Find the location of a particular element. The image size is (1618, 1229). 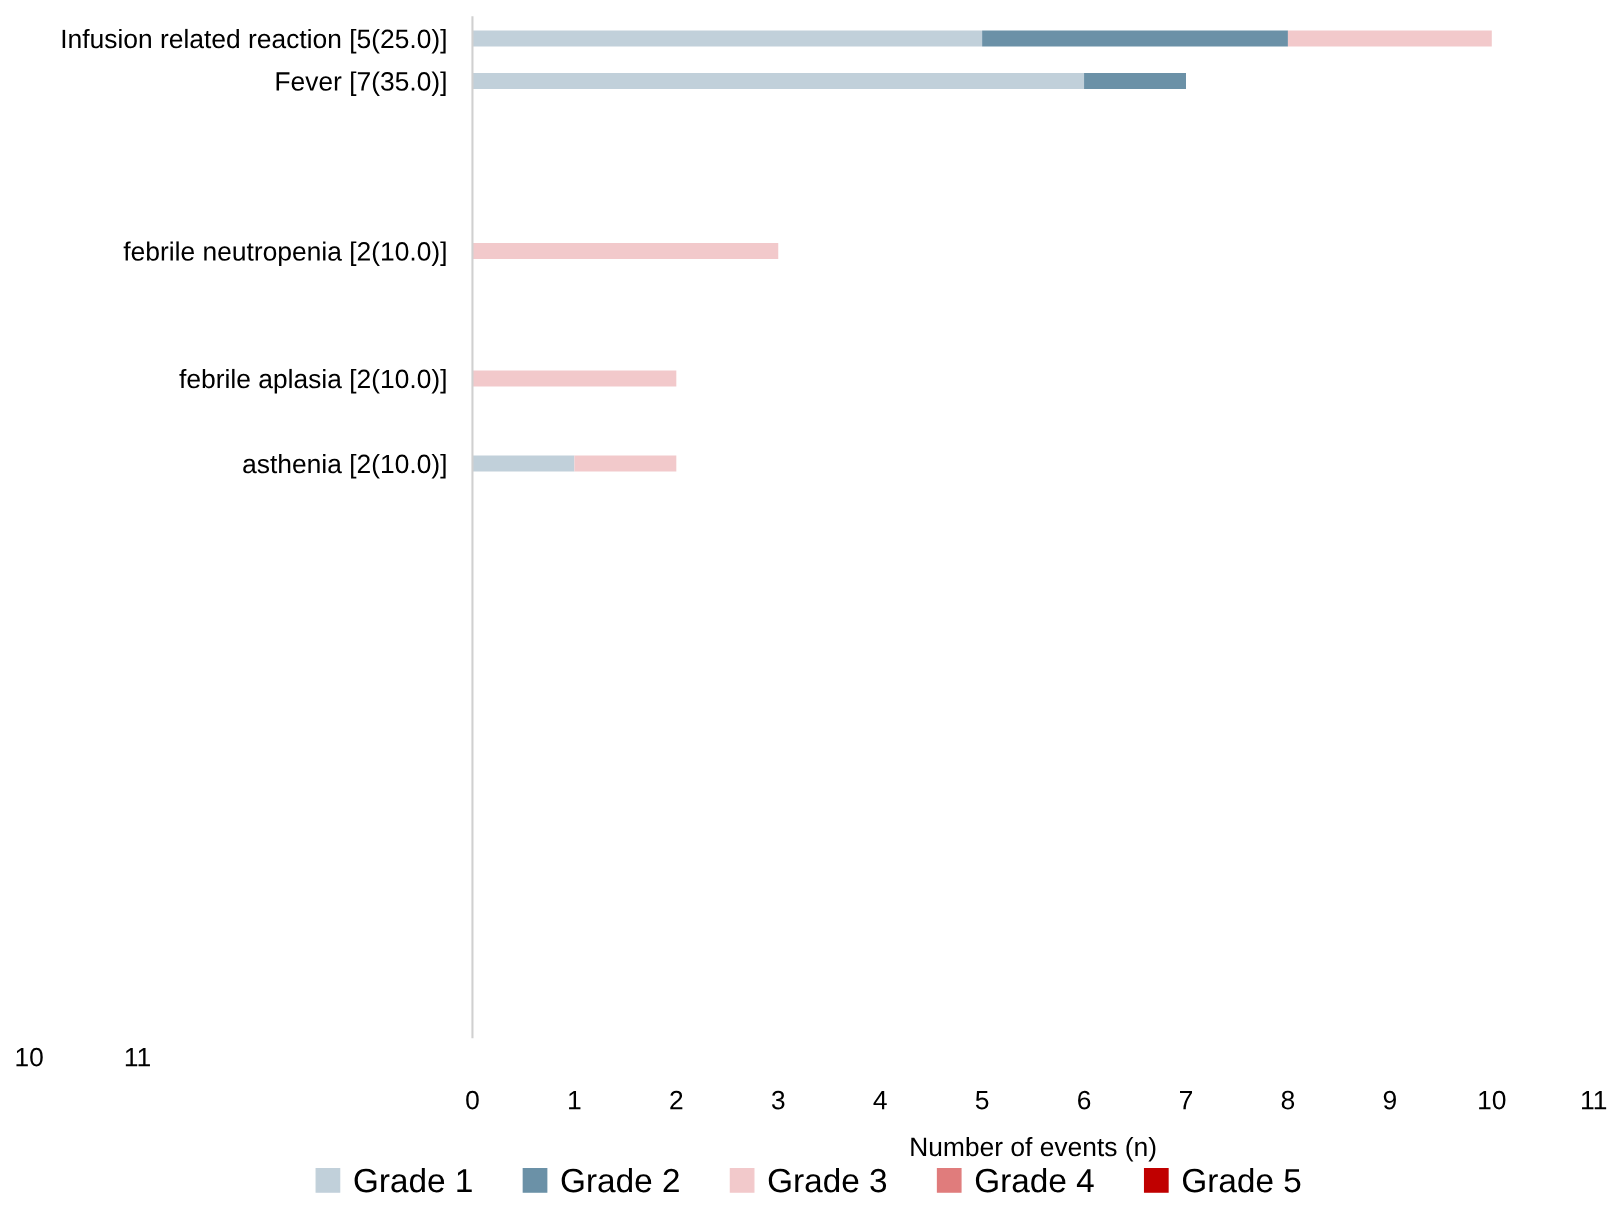

x-tick-label: 4 is located at coordinates (880, 1100).